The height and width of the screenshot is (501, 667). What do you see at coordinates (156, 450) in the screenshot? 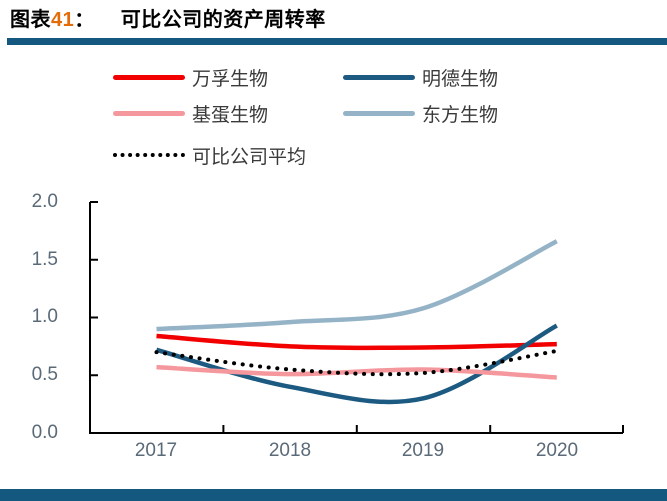
I see `xtick-label: 2017` at bounding box center [156, 450].